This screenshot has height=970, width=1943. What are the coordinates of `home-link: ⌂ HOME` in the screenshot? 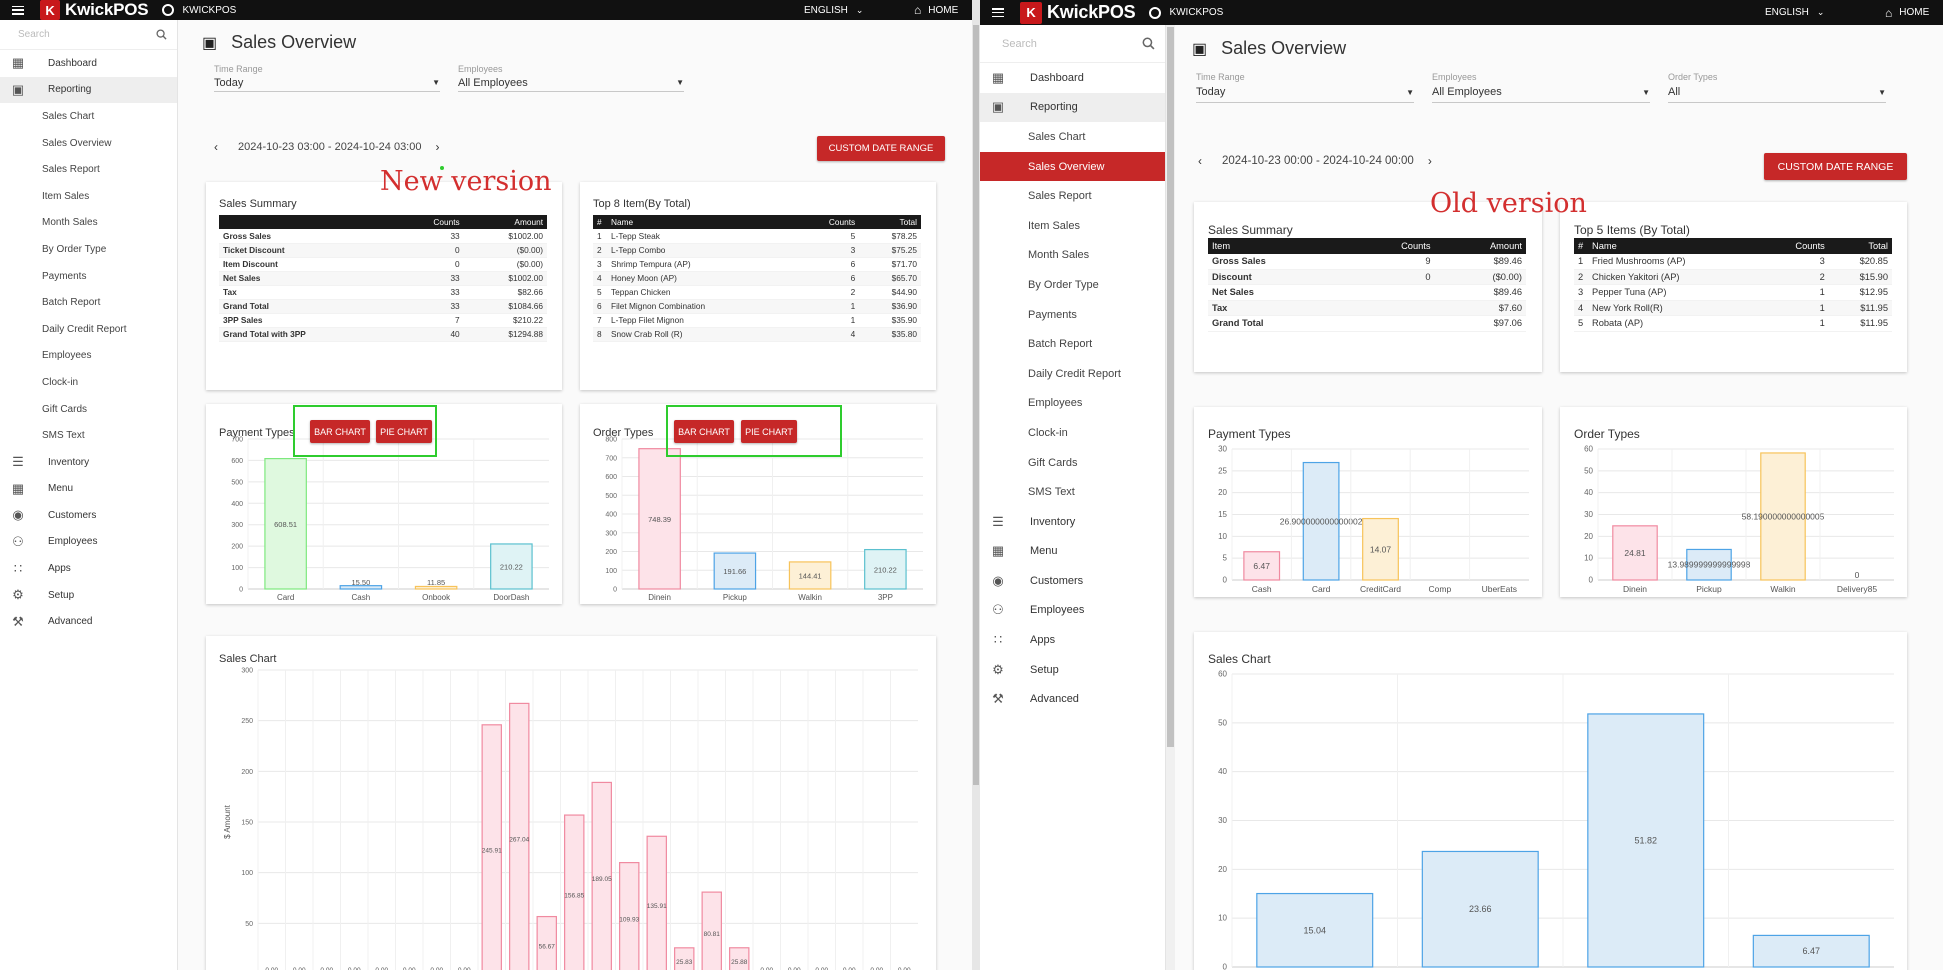 It's located at (1907, 13).